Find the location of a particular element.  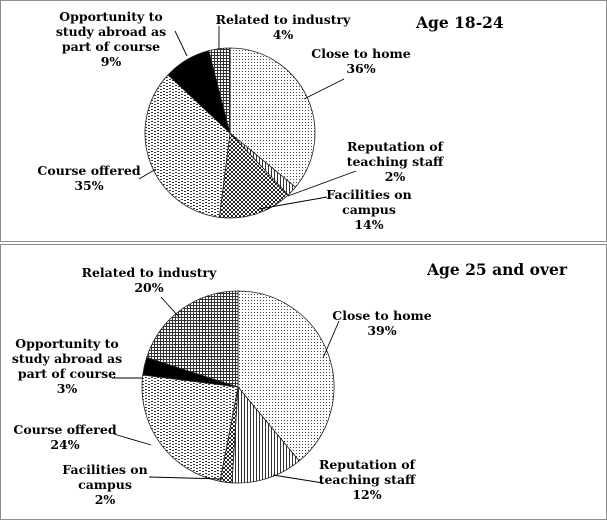

slice-label-facilities-on-campus: Facilities on campus 2% is located at coordinates (104, 484).